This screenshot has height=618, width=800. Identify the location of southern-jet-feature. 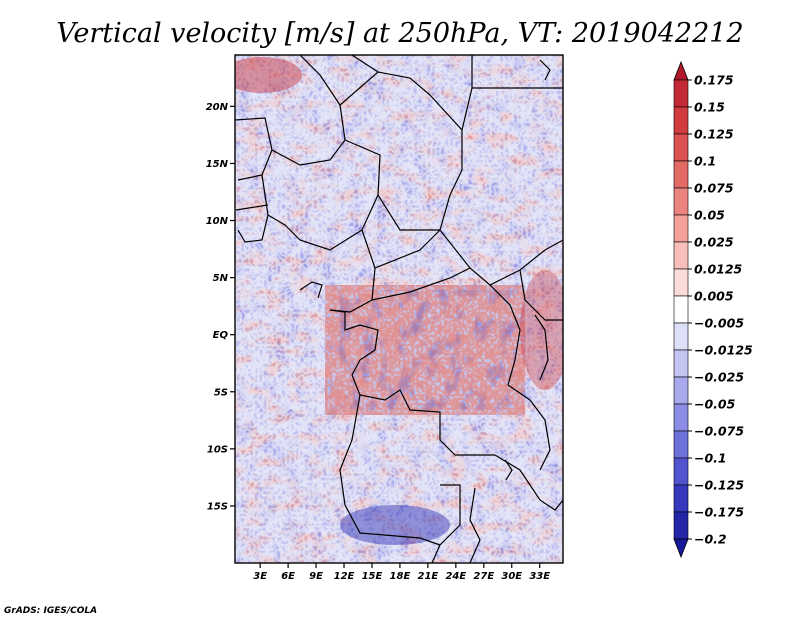
(395, 525).